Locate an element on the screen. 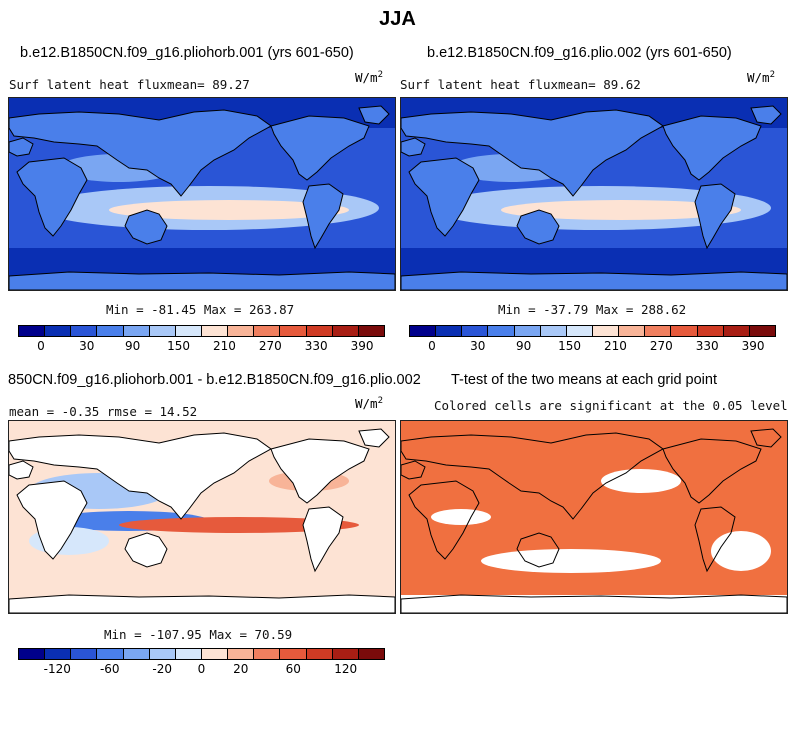 The height and width of the screenshot is (733, 795). panel1-mean-label: Surf latent heat fluxmean= 89.27 is located at coordinates (129, 84).